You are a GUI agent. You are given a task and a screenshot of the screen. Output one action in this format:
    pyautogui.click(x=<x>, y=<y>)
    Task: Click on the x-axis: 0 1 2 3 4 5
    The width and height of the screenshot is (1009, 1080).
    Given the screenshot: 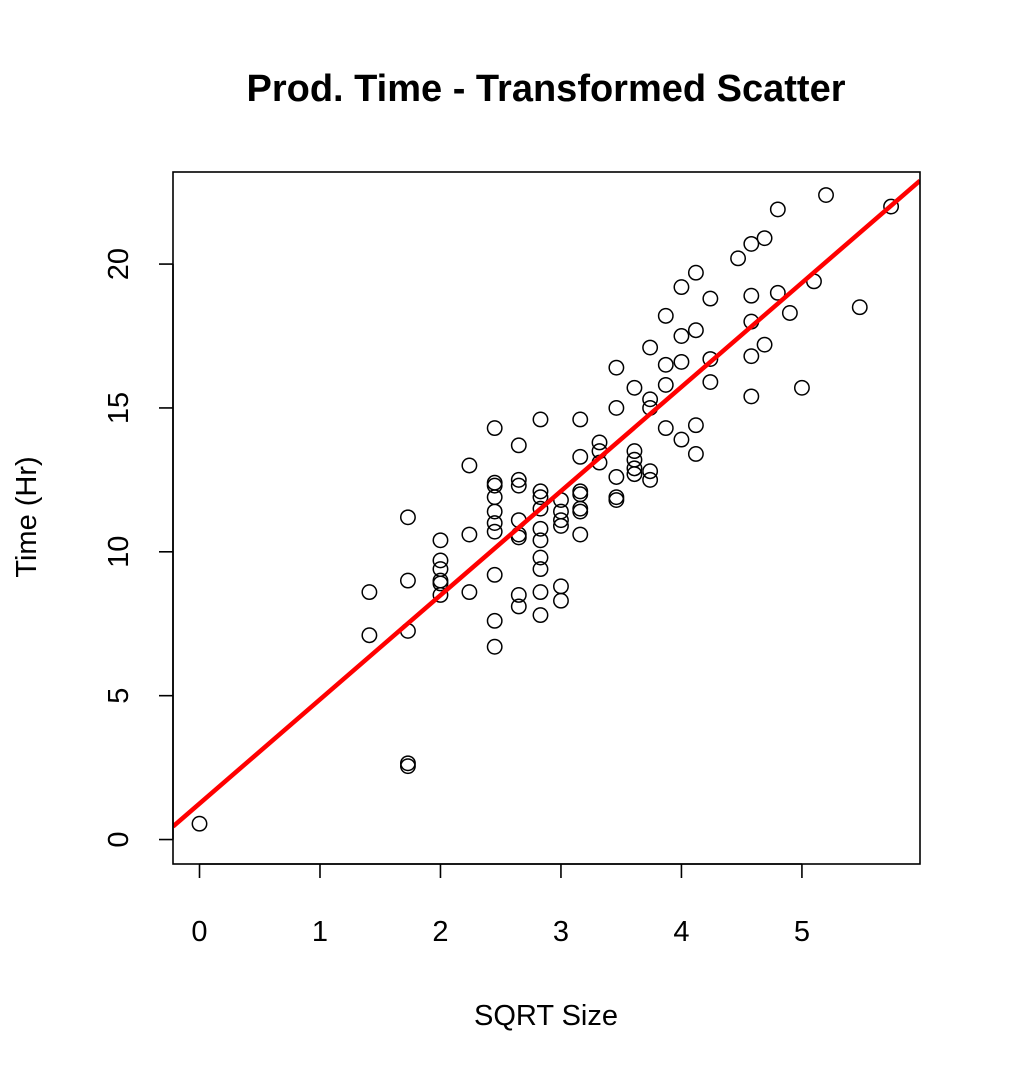 What is the action you would take?
    pyautogui.click(x=500, y=905)
    